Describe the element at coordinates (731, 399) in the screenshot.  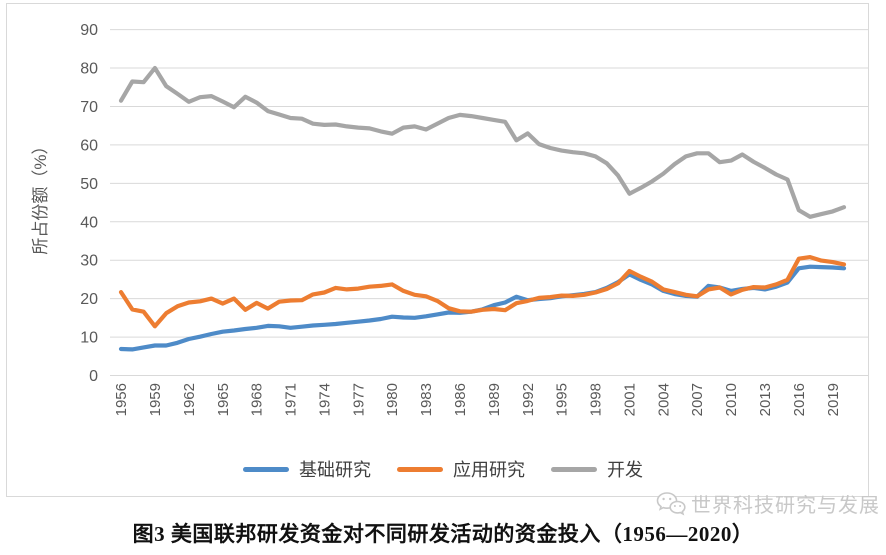
I see `x-tick-label: 2010` at that location.